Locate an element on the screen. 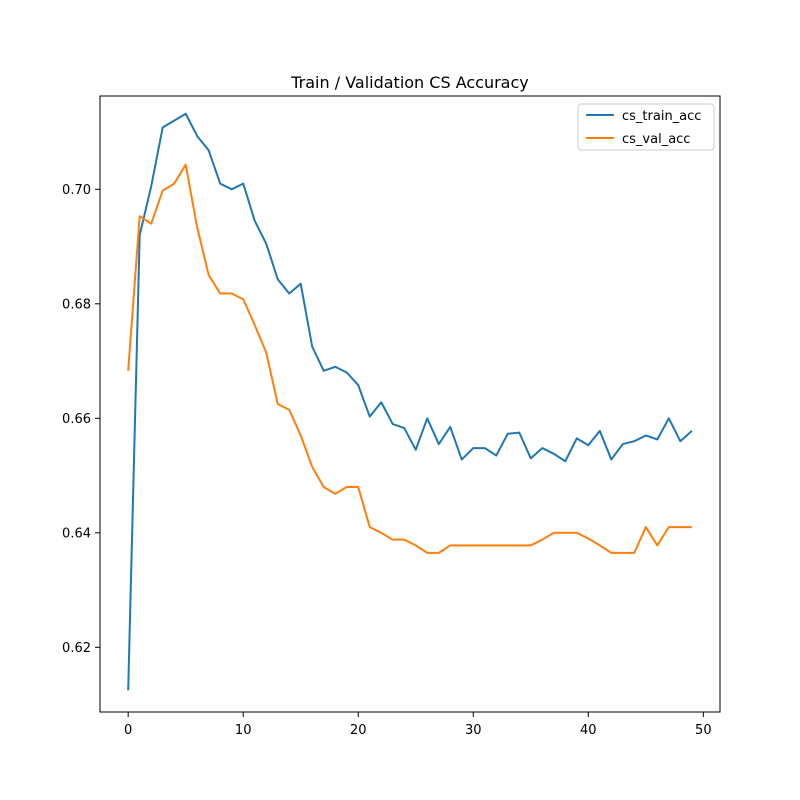  x-tick-label: 30 is located at coordinates (473, 730).